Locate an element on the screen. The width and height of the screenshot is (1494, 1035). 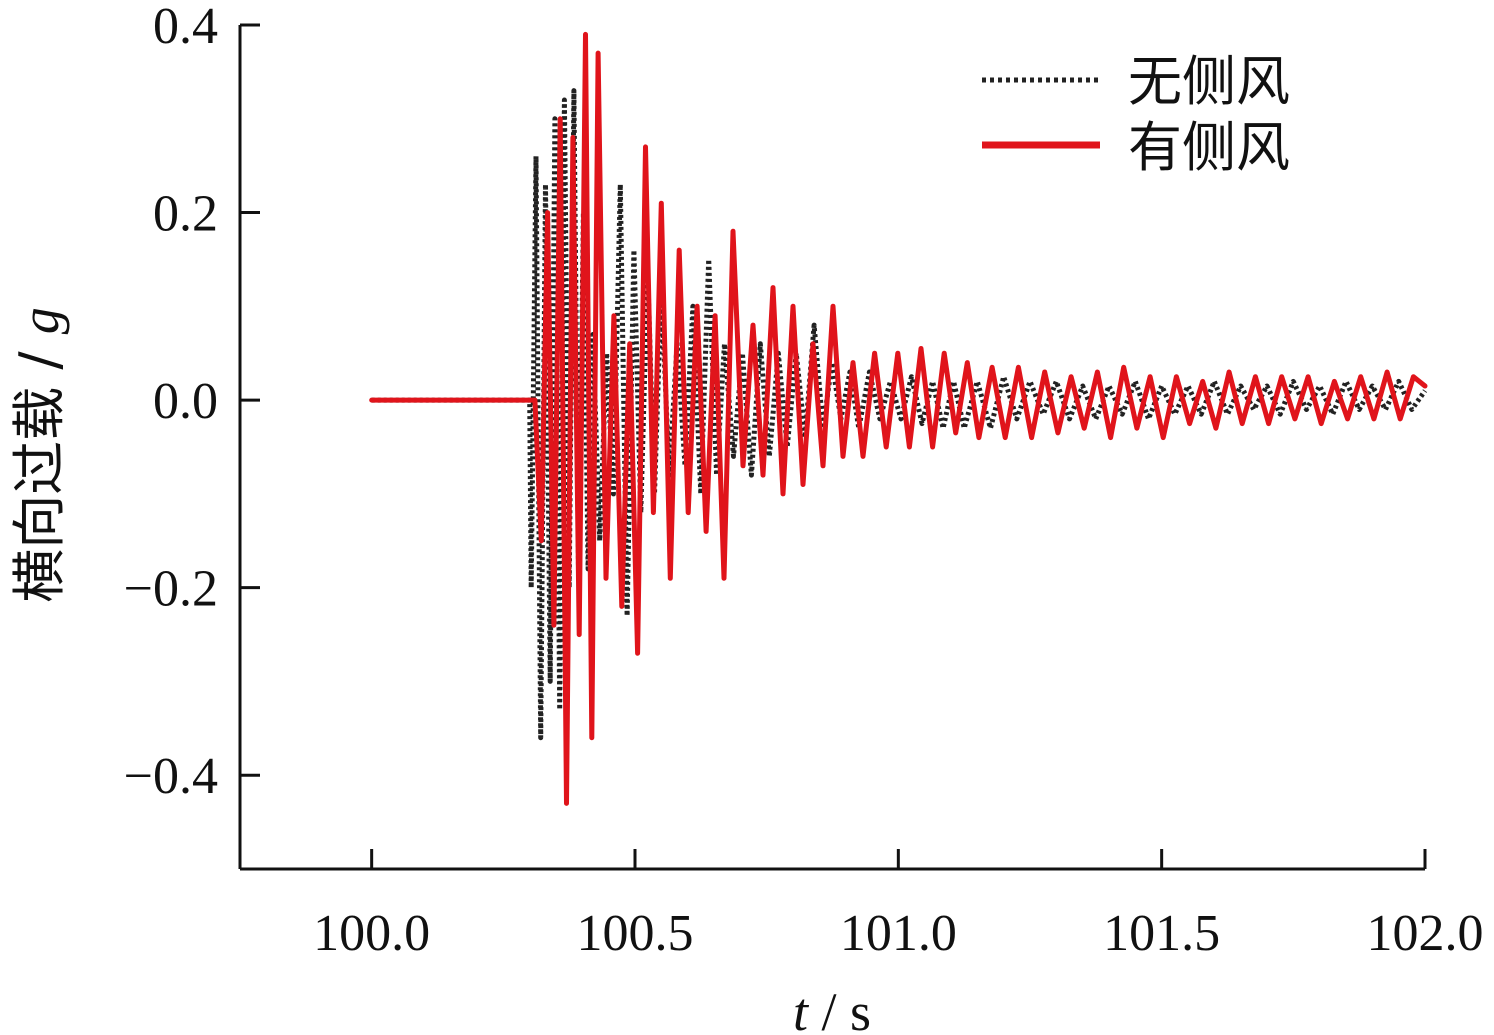
x-tick-label: 101.0 is located at coordinates (898, 933).